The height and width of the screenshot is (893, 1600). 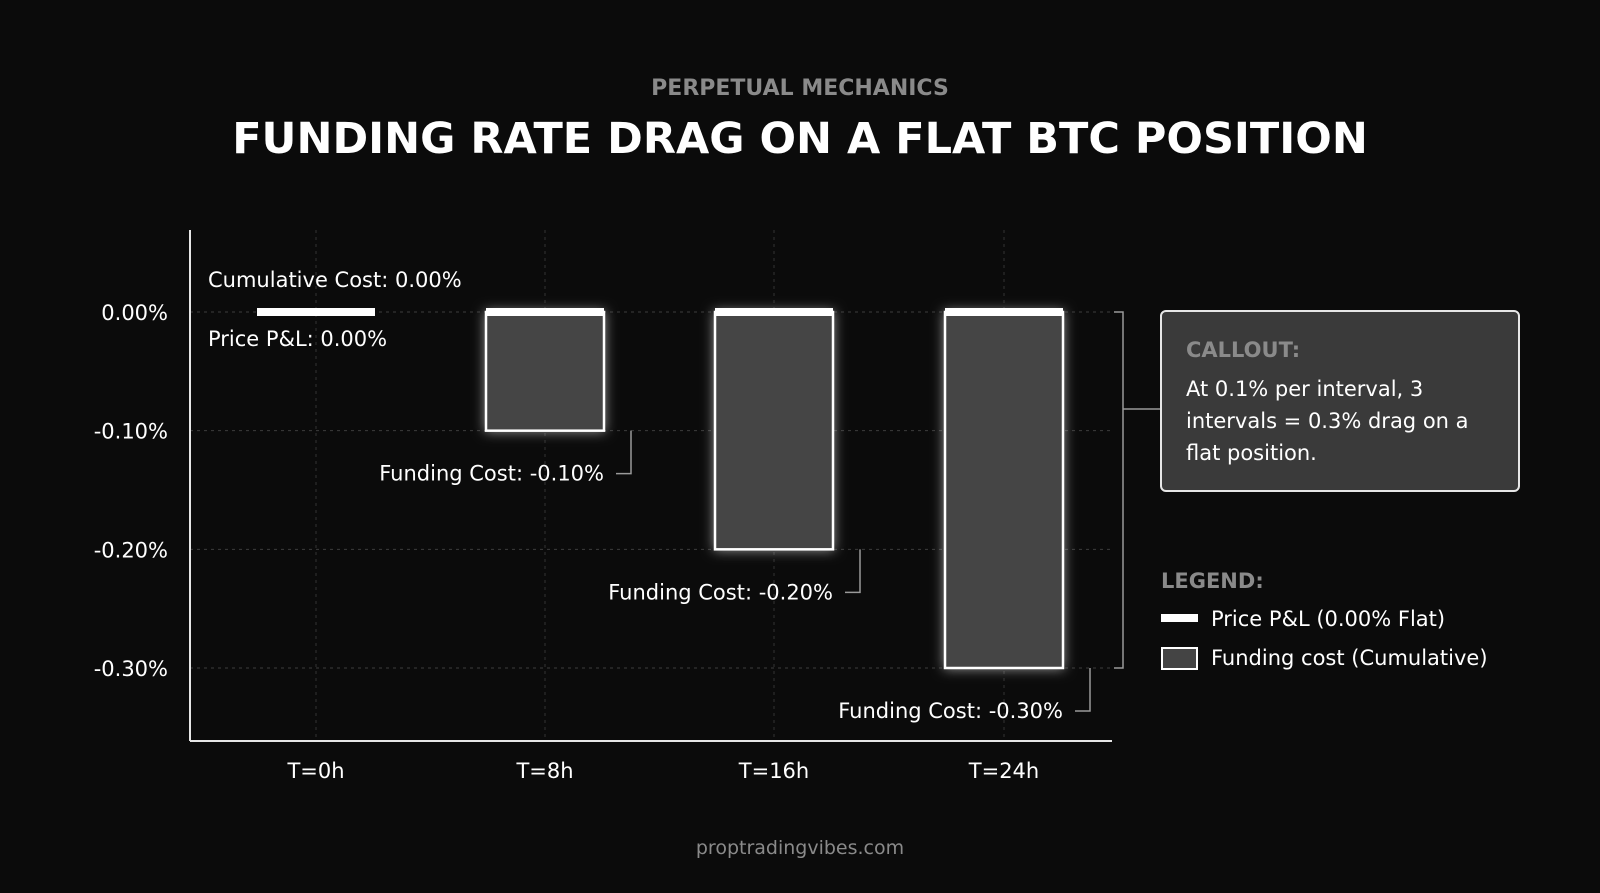 What do you see at coordinates (315, 771) in the screenshot?
I see `x-tick-label: T=0h` at bounding box center [315, 771].